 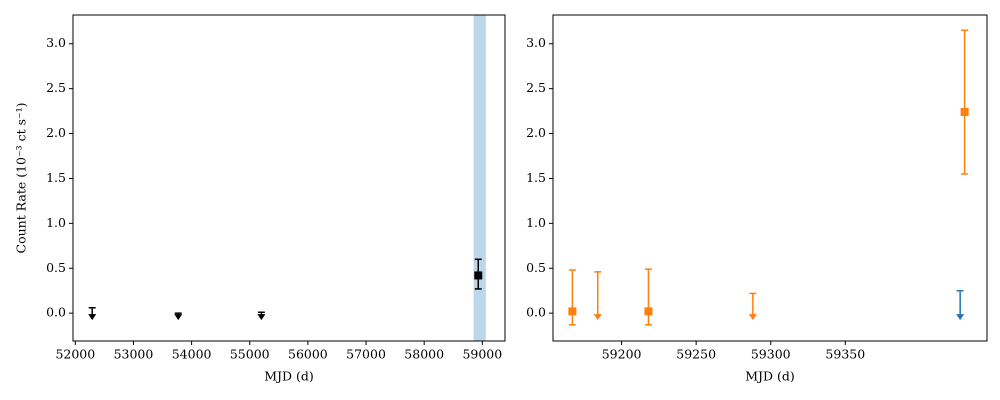 What do you see at coordinates (696, 354) in the screenshot?
I see `x-tick-label: 59250` at bounding box center [696, 354].